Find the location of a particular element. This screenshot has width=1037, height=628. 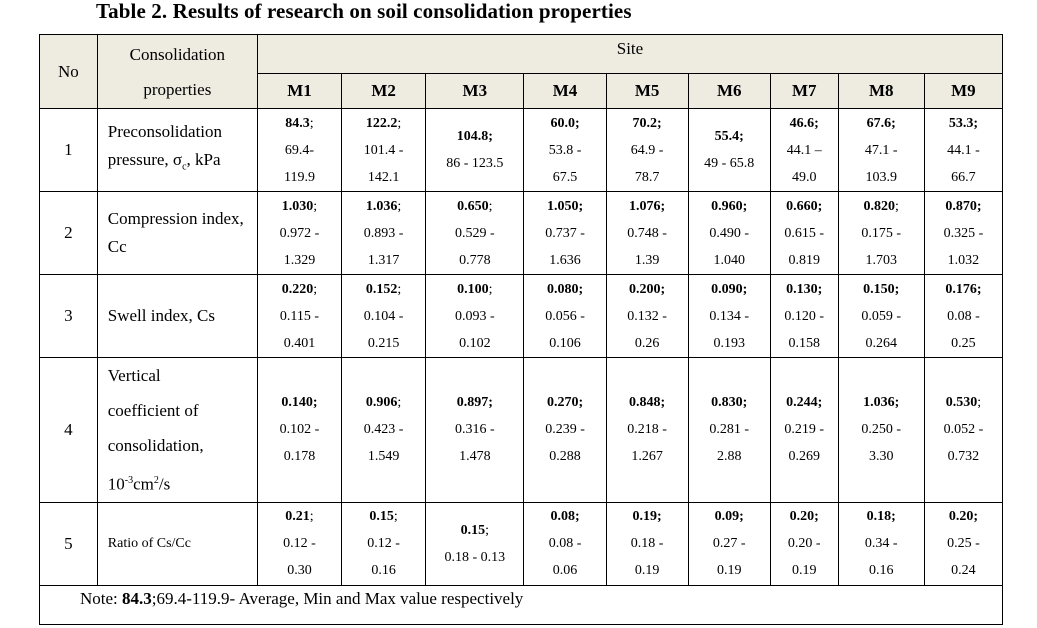

min-max-range: 0.325 -1.032 is located at coordinates (963, 246).